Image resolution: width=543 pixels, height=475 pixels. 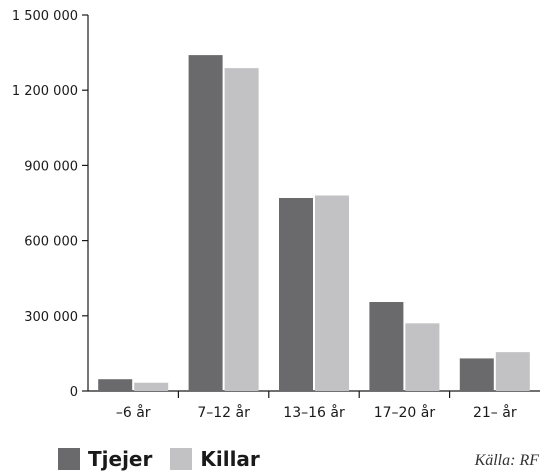 I want to click on y-axis: 0 300 000 600 000 900 000 1 200 000 1 500 000, so click(x=50, y=204).